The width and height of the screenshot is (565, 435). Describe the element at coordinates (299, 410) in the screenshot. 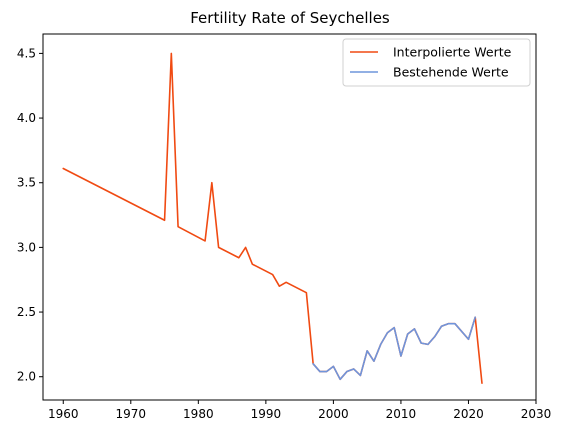

I see `x-axis: 1960 1970 1980 1990 2000 2010 2020 2030` at that location.